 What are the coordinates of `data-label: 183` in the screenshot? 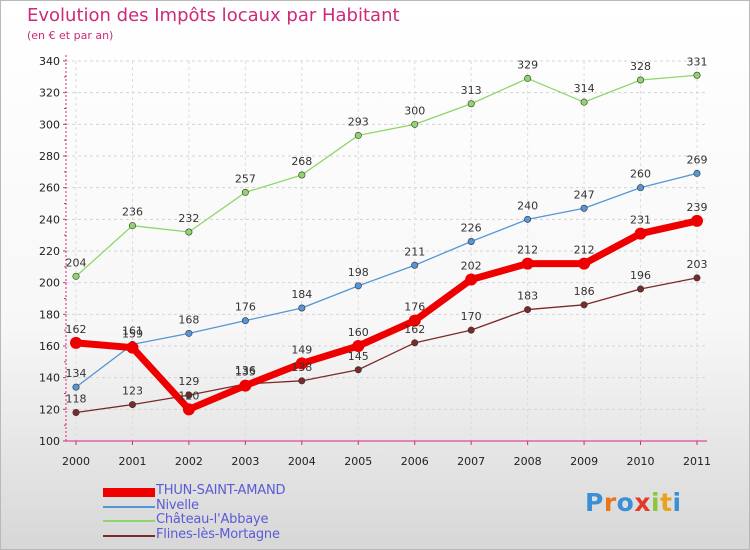 It's located at (527, 296).